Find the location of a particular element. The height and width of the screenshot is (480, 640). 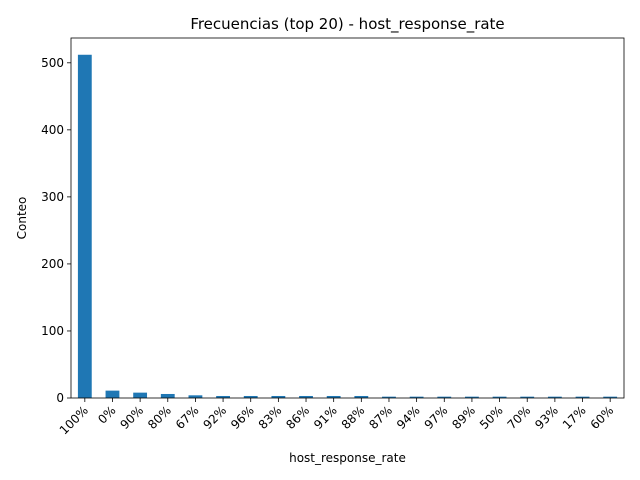

y-axis-label: Conteo is located at coordinates (22, 218).